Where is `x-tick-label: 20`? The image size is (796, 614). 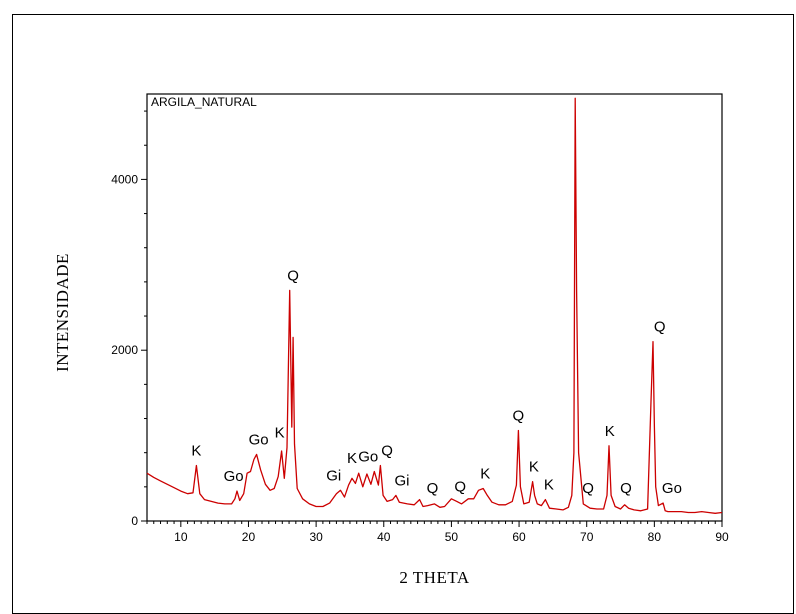
x-tick-label: 20 is located at coordinates (249, 537).